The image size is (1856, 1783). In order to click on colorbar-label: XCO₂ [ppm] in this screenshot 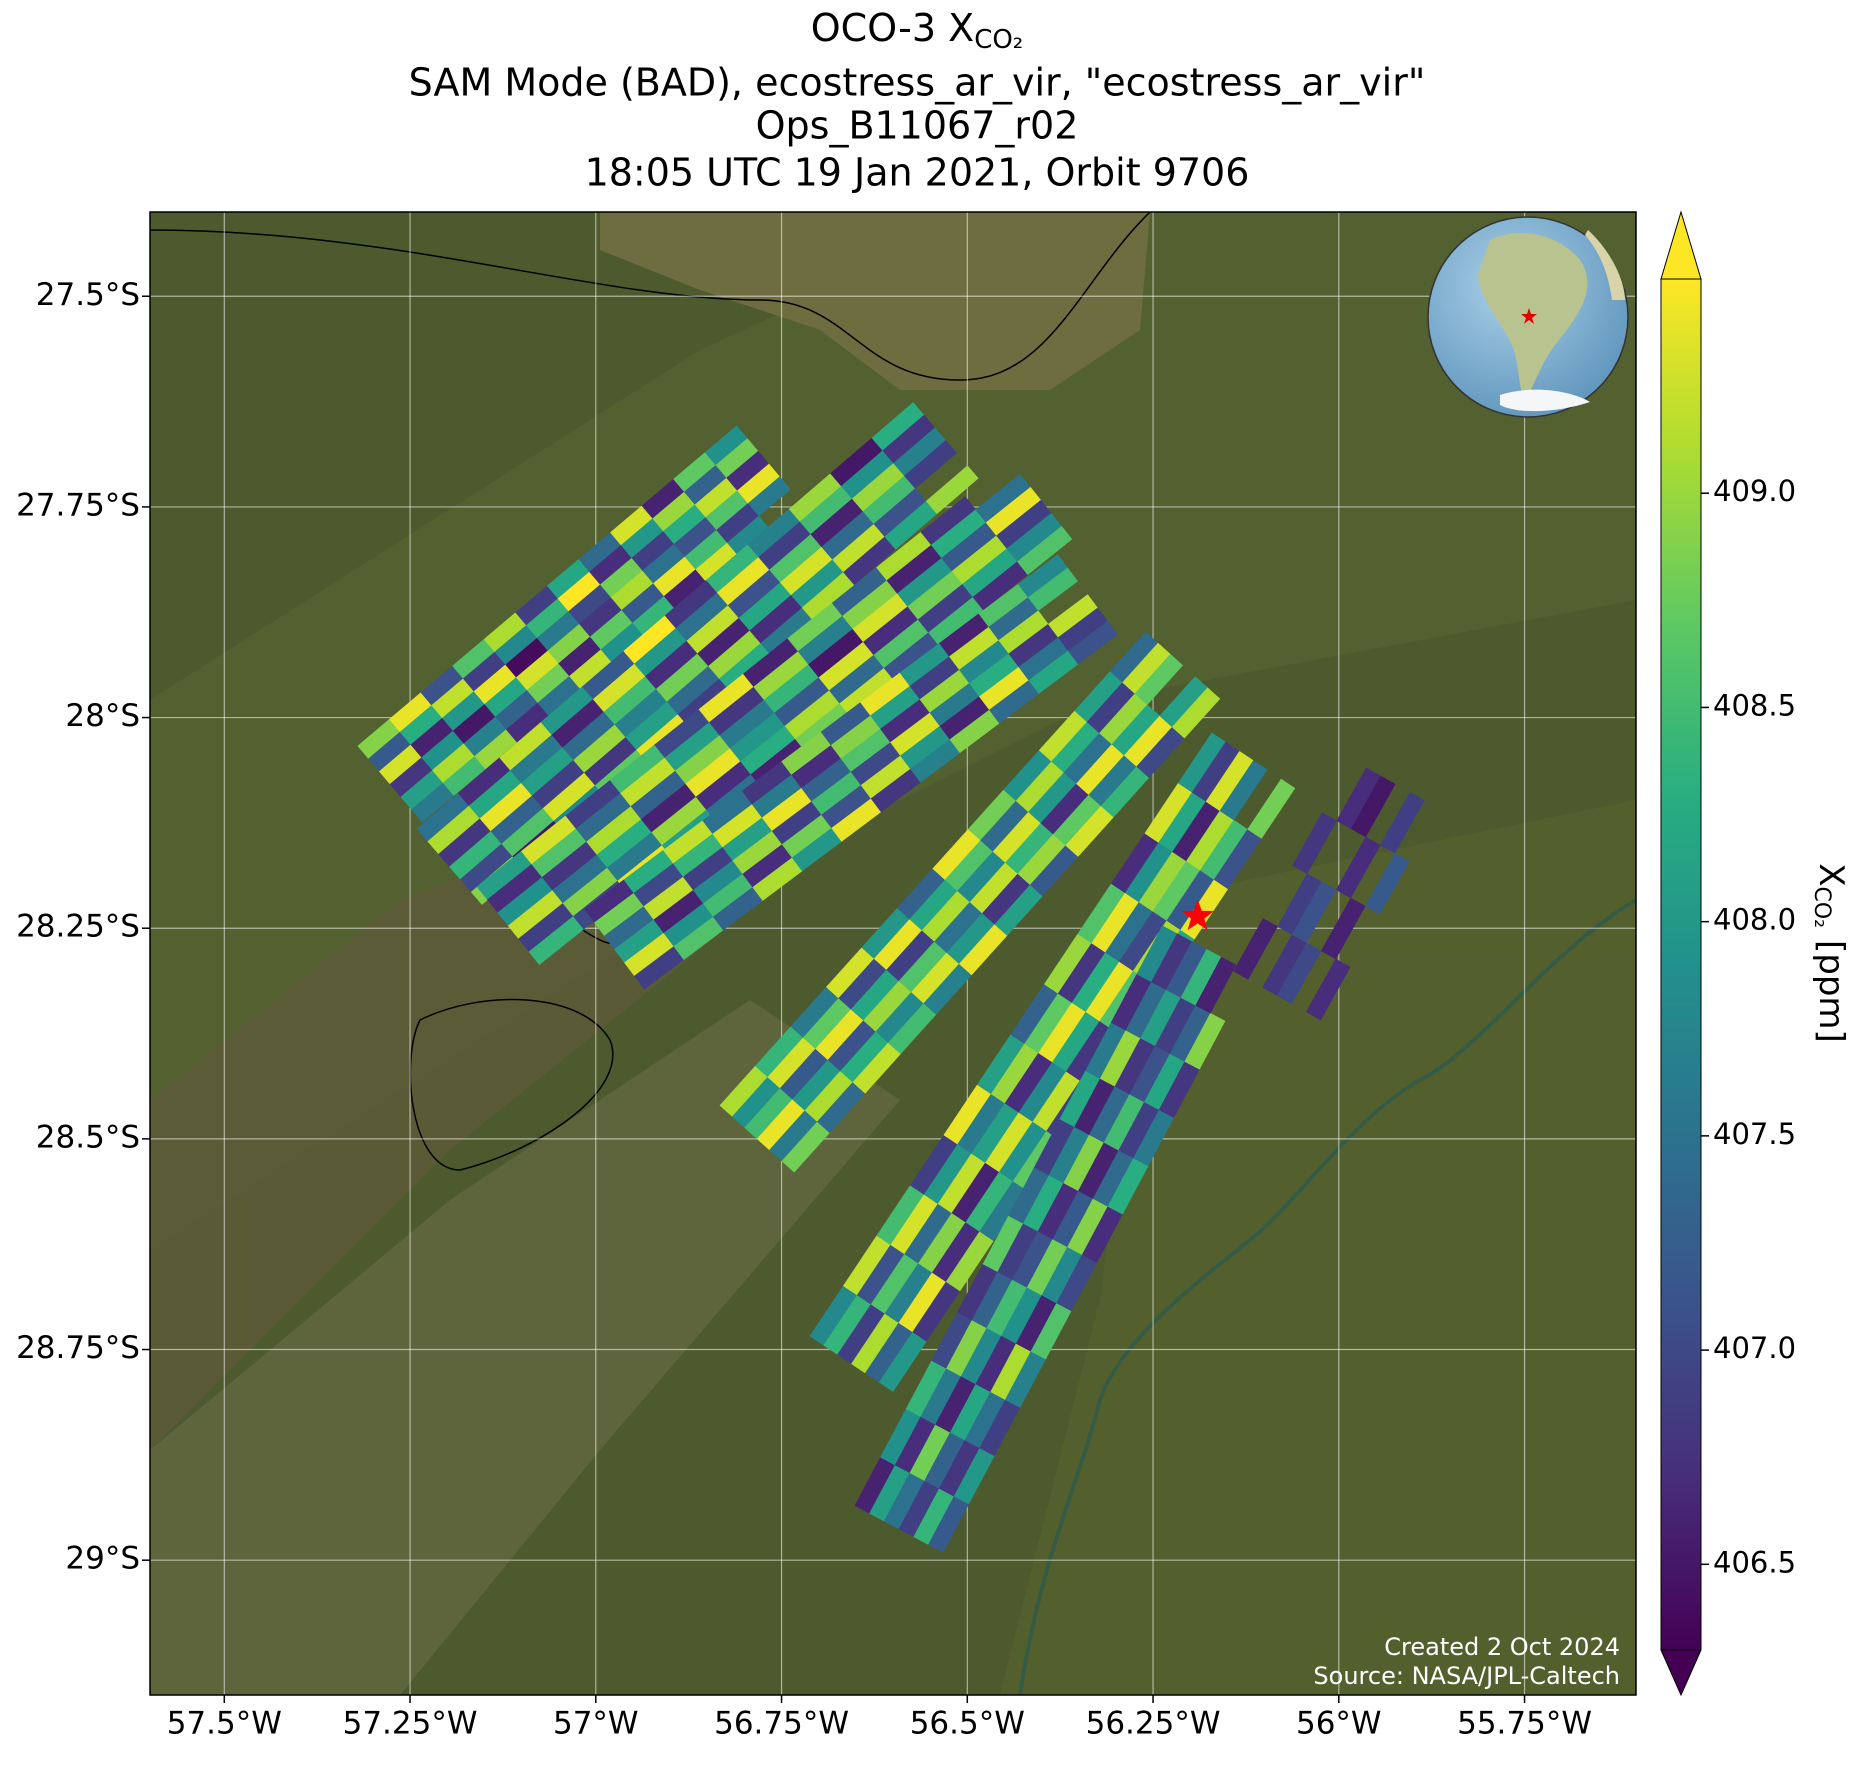, I will do `click(1830, 953)`.